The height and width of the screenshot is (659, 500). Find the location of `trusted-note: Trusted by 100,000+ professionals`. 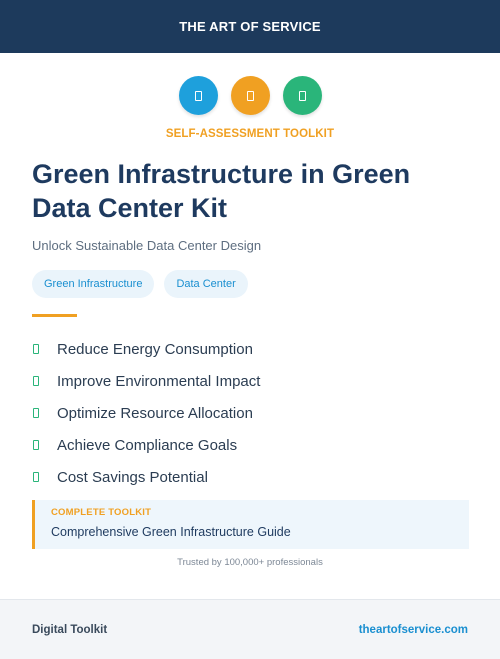

trusted-note: Trusted by 100,000+ professionals is located at coordinates (250, 562).